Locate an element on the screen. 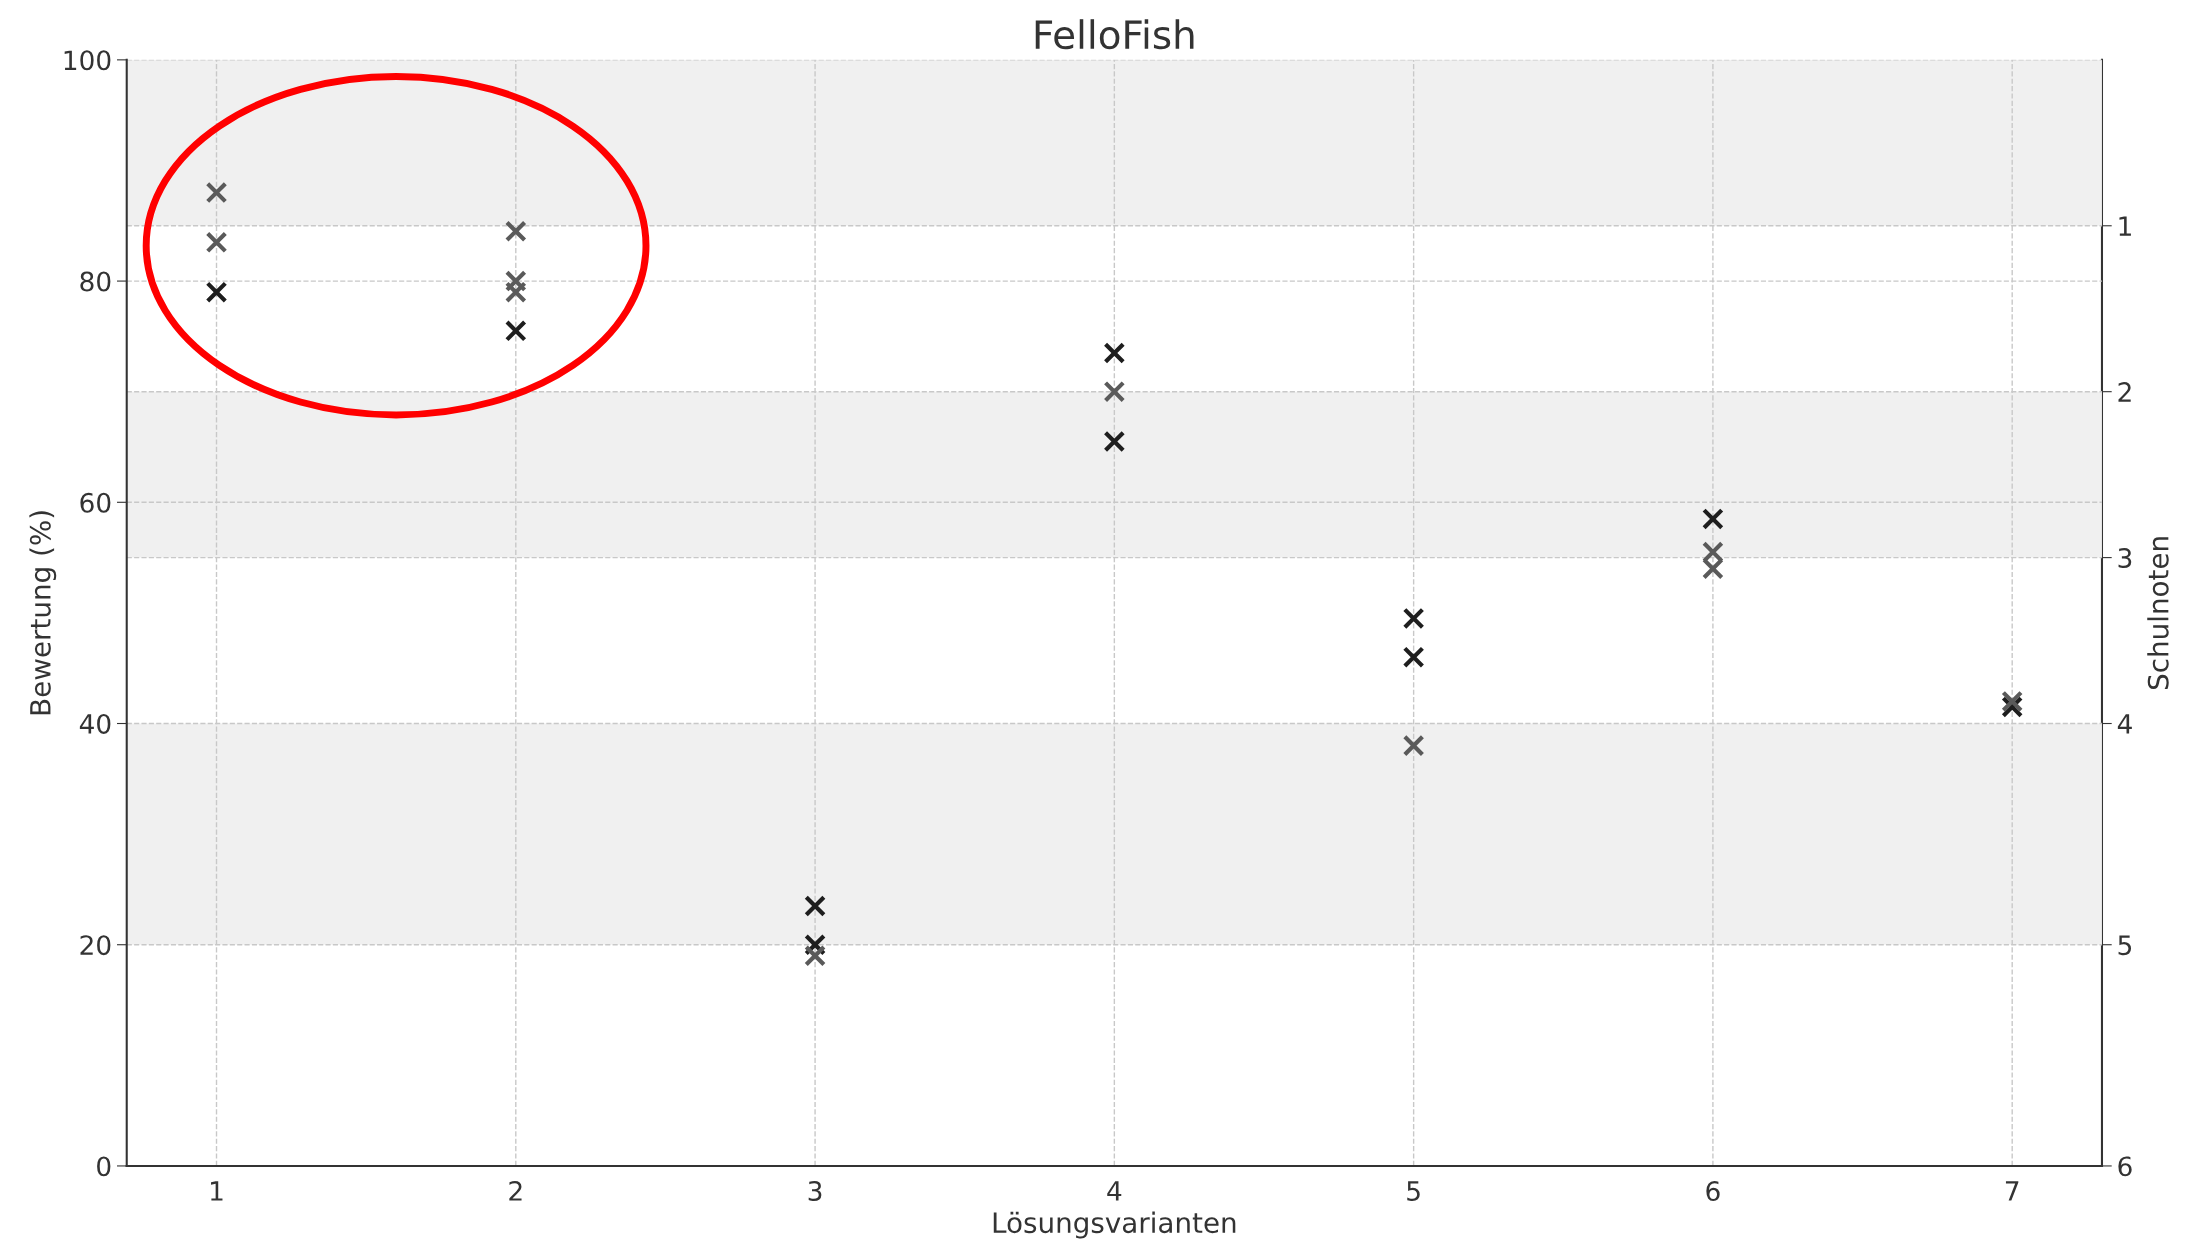  text: 6 is located at coordinates (2125, 1166).